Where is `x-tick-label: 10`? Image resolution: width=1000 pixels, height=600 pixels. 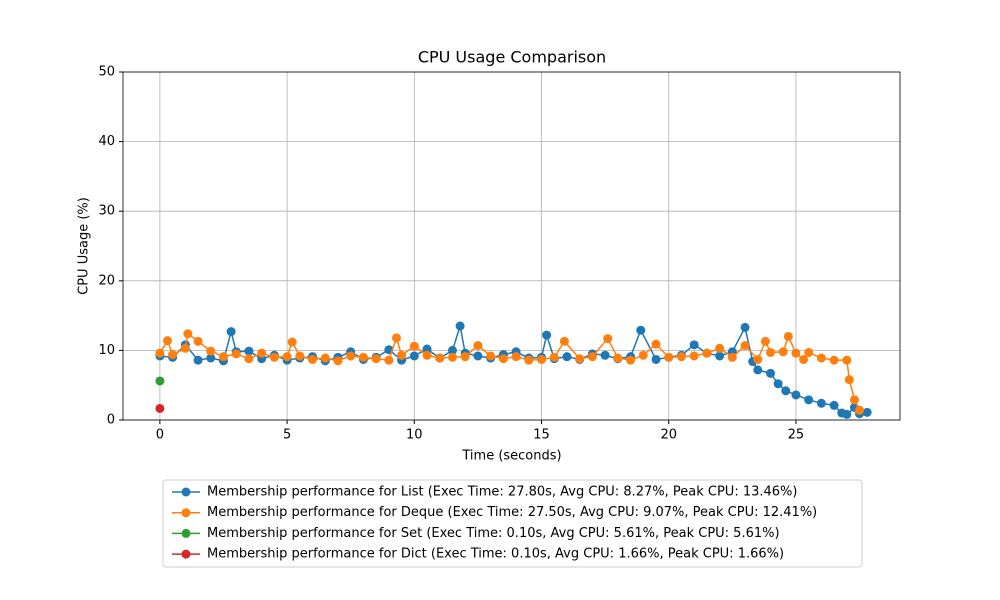 x-tick-label: 10 is located at coordinates (414, 435).